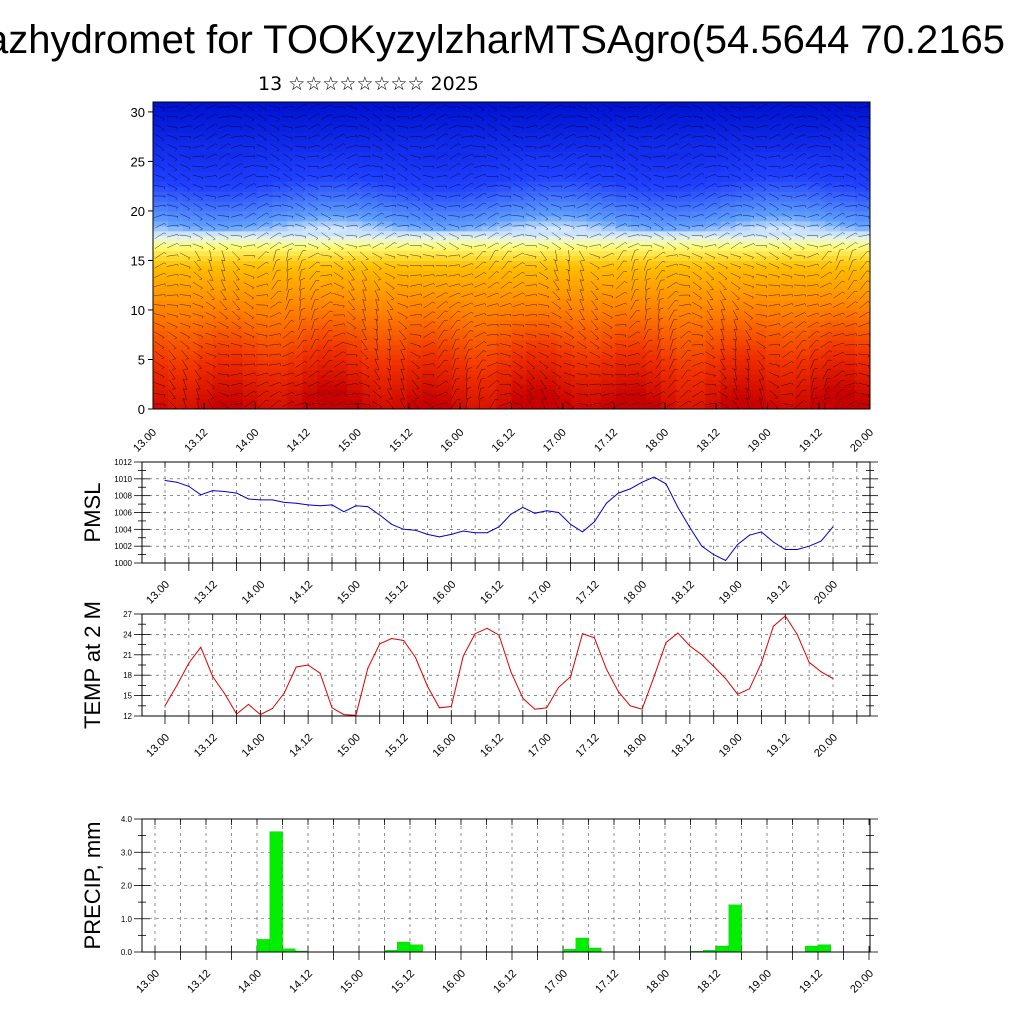 Image resolution: width=1024 pixels, height=1024 pixels. Describe the element at coordinates (588, 746) in the screenshot. I see `temp-xtick-label: 17.12` at that location.